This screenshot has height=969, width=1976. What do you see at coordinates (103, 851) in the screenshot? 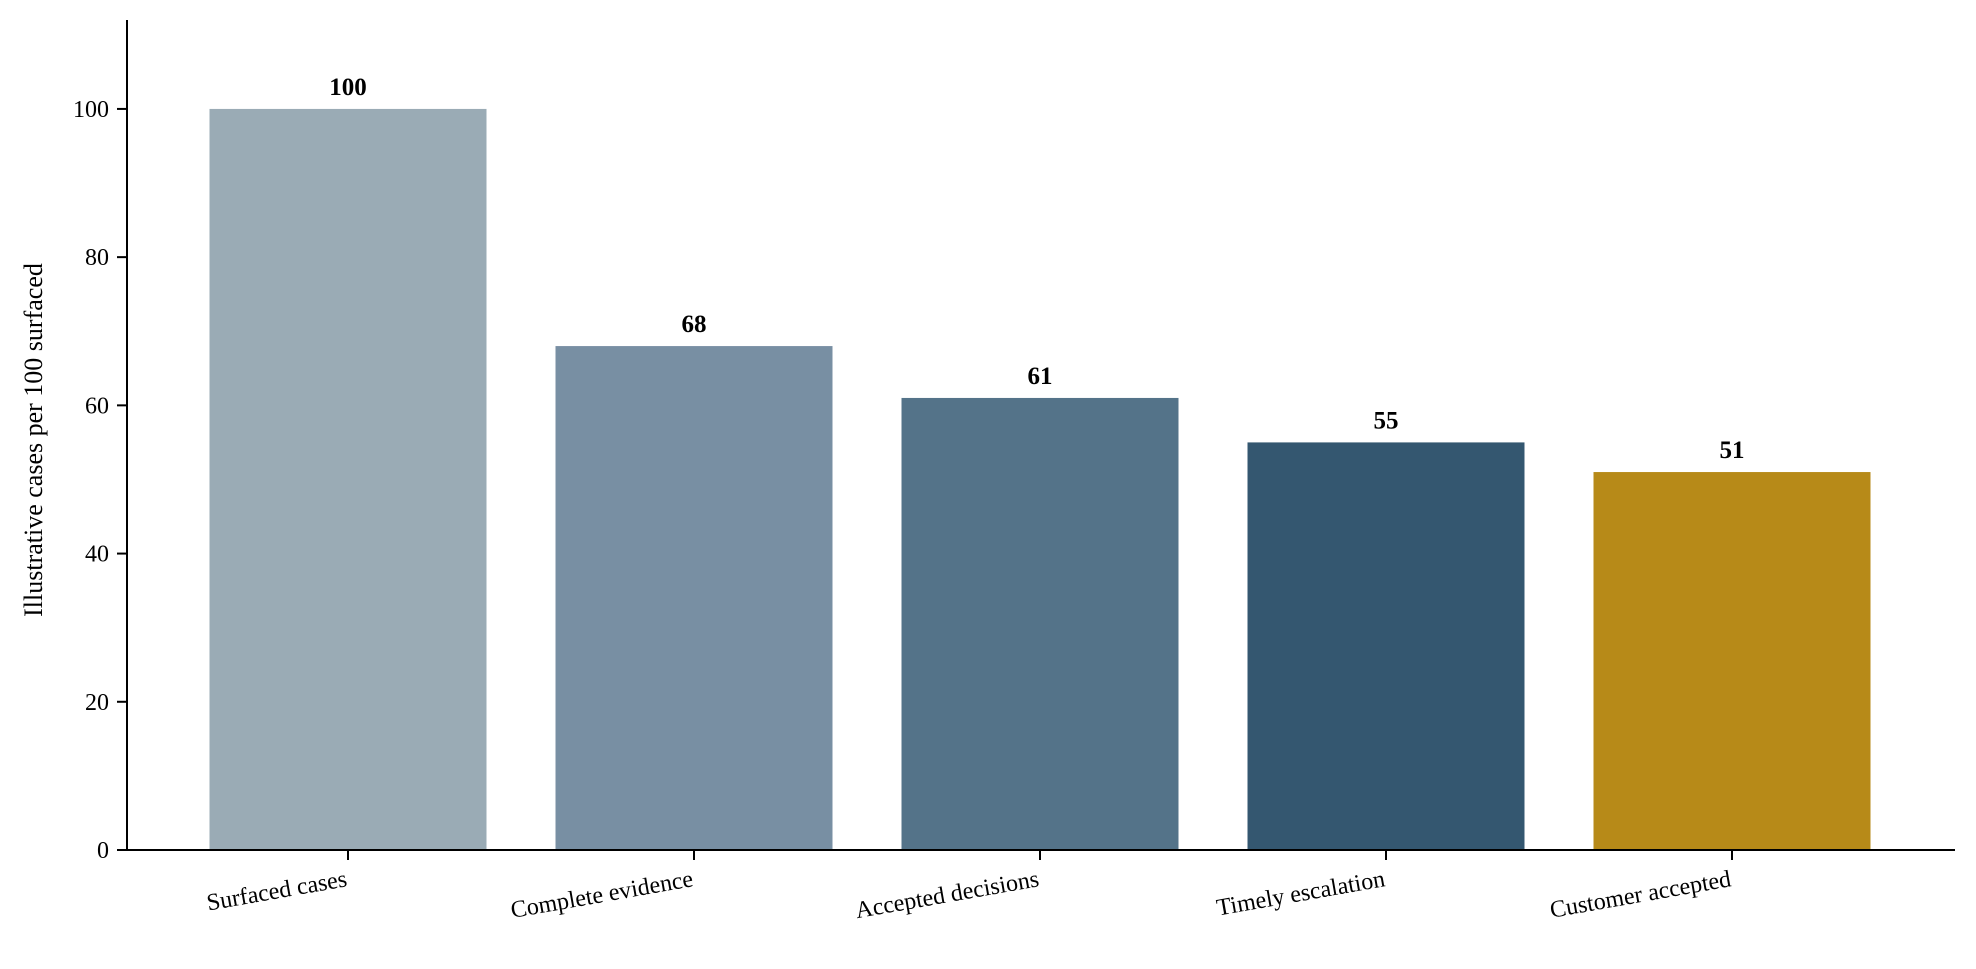
I see `y-tick-label-1: 0` at bounding box center [103, 851].